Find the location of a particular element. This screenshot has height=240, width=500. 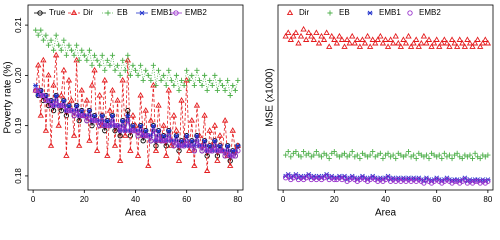

x-tick-label: 20 is located at coordinates (334, 199).